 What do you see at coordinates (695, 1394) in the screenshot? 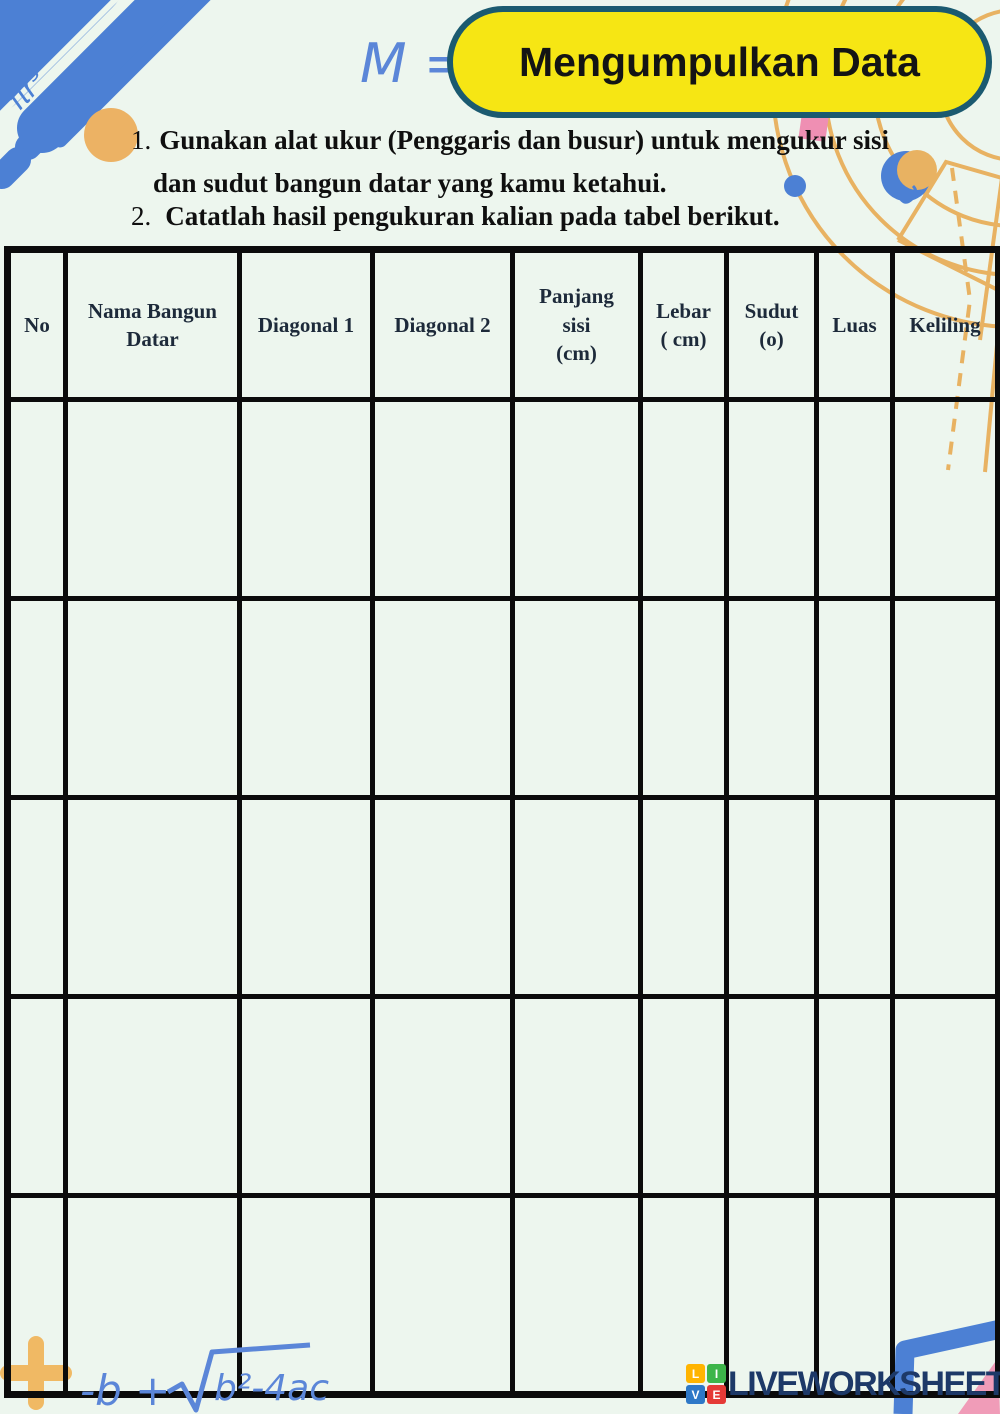
I see `logo-square-v: V` at bounding box center [695, 1394].